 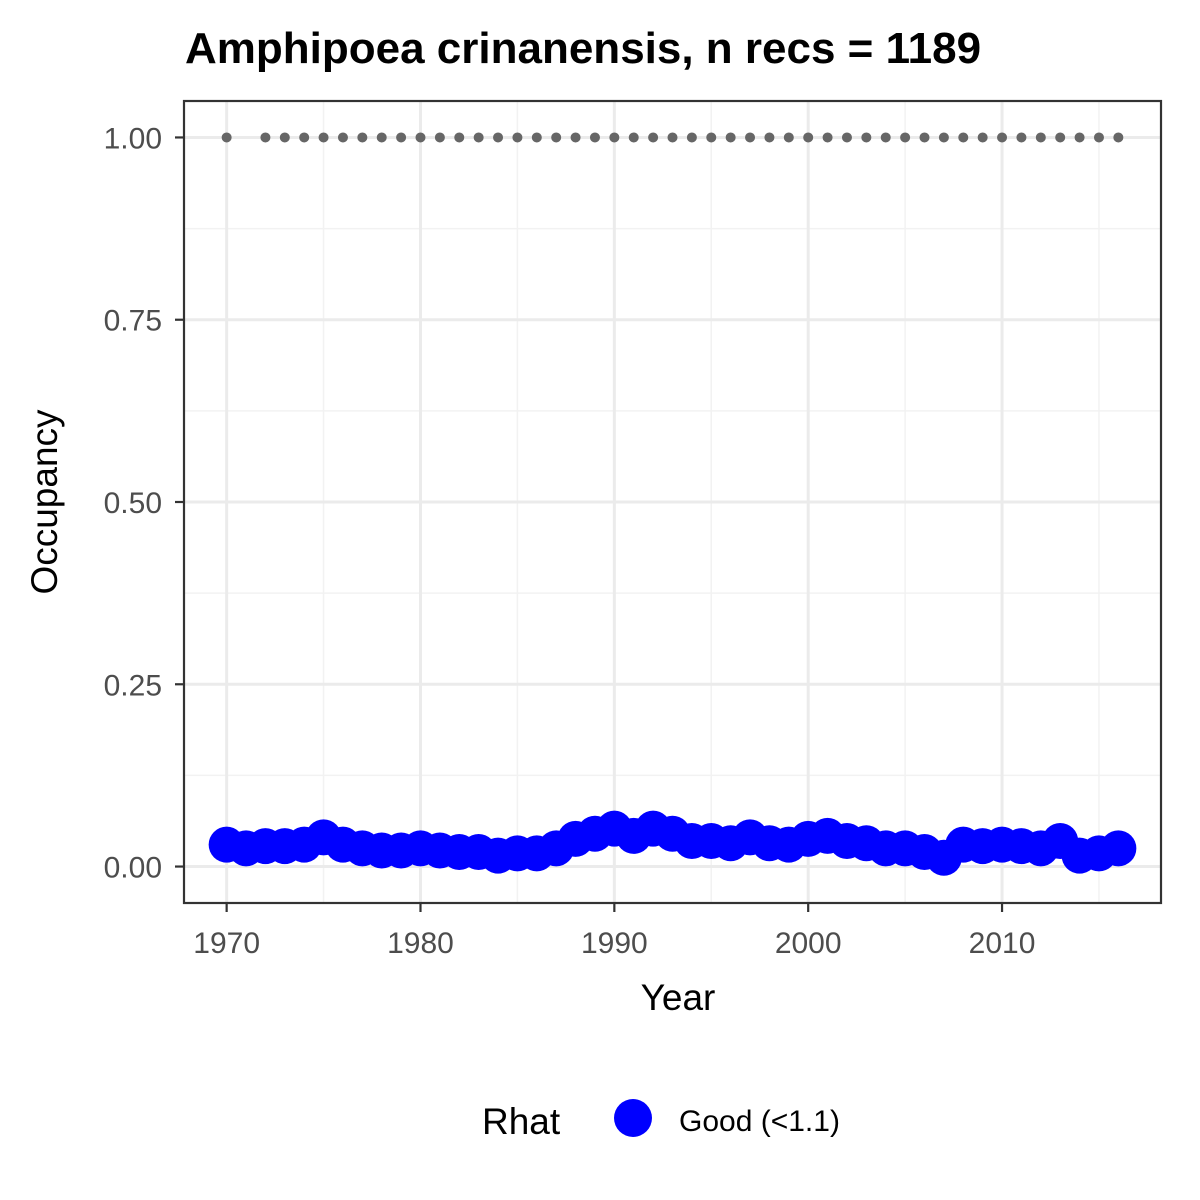 I want to click on x-tick-label: 1970, so click(x=226, y=943).